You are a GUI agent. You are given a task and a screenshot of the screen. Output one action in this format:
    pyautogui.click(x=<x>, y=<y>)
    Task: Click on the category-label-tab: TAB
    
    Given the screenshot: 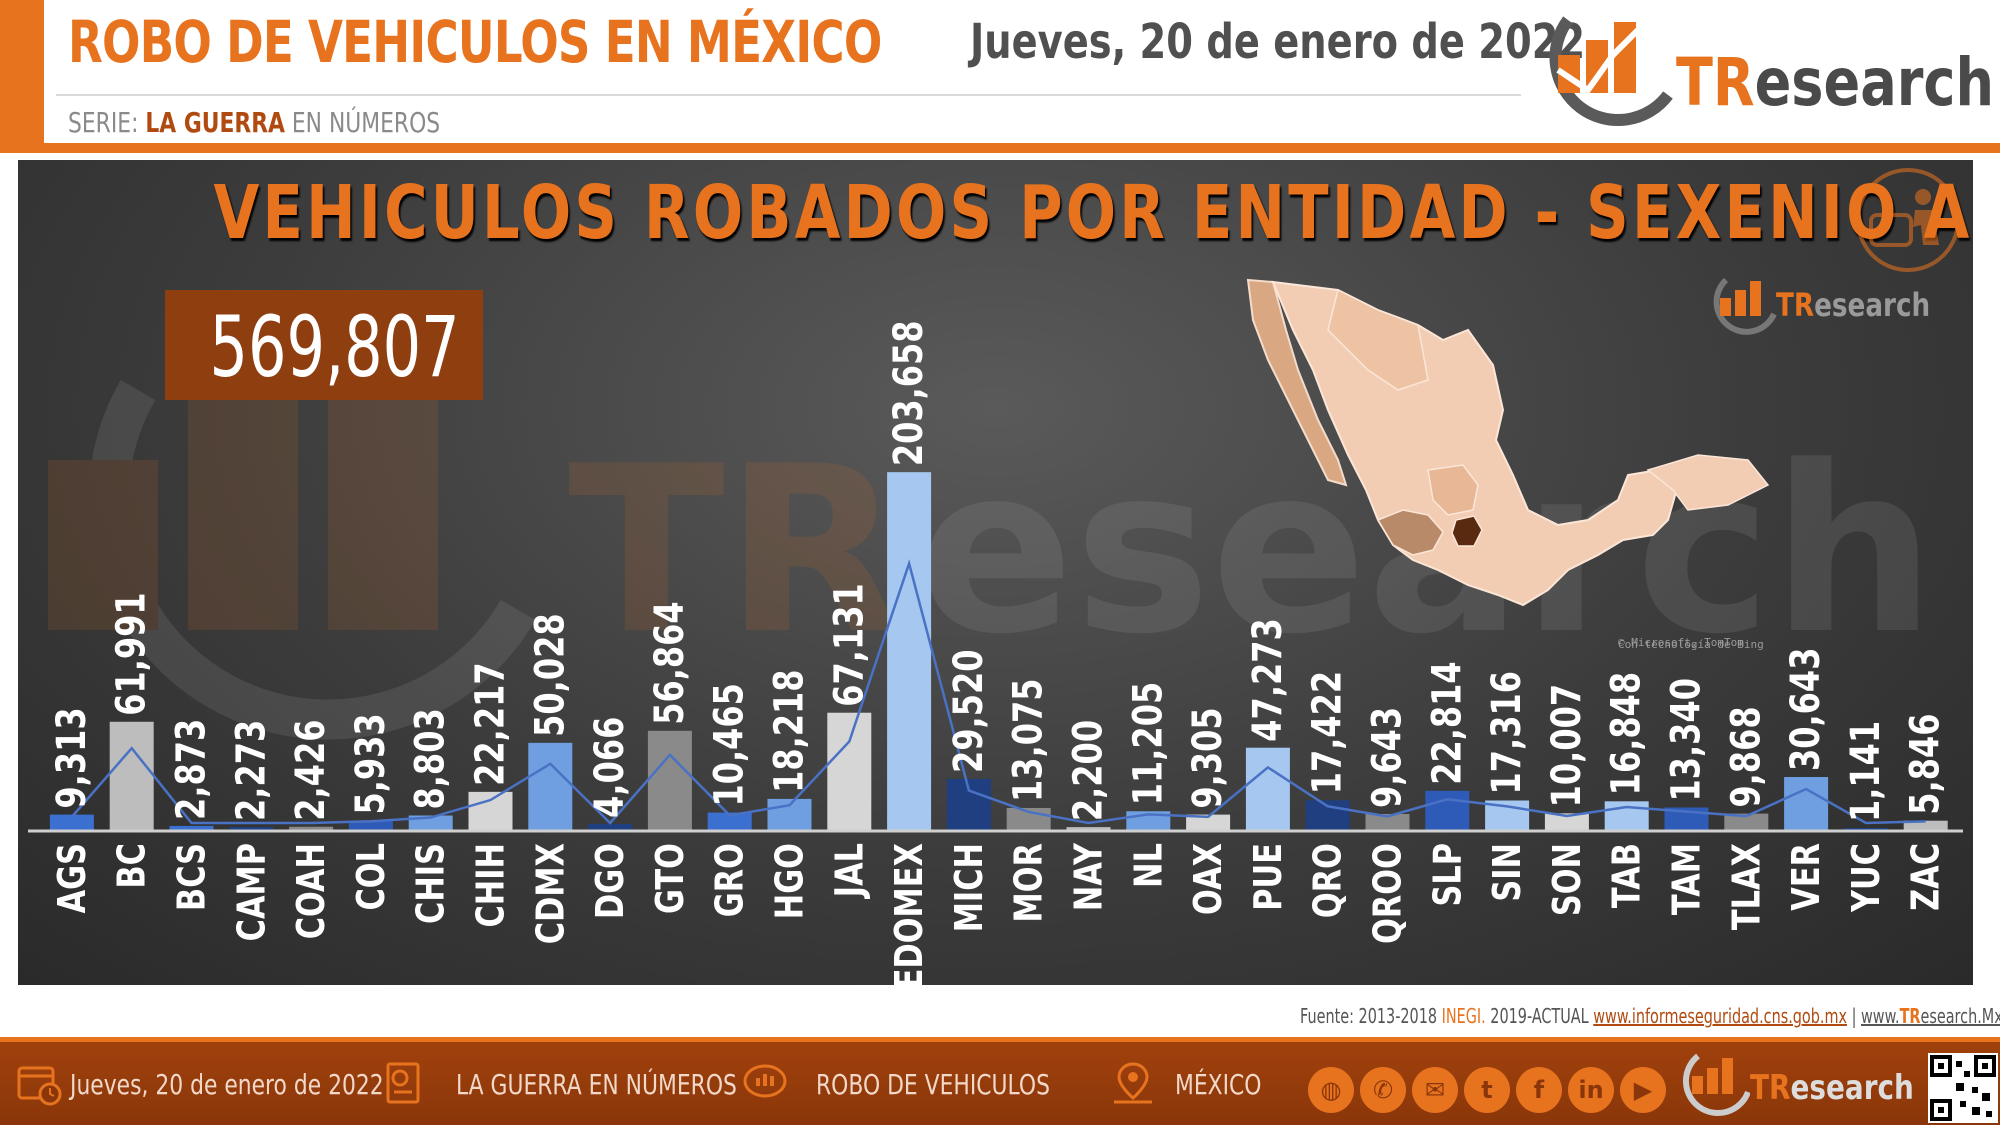 What is the action you would take?
    pyautogui.click(x=1627, y=875)
    